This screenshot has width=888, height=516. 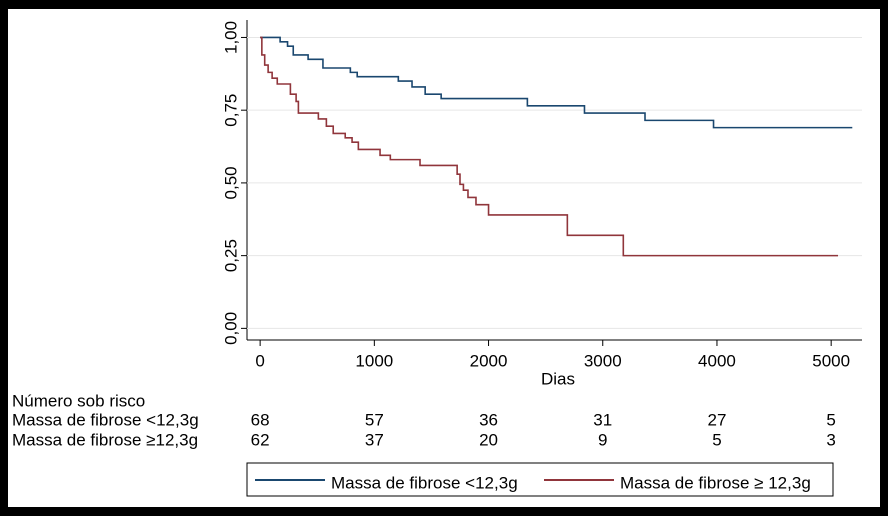 I want to click on risk-value: 68, so click(x=260, y=419).